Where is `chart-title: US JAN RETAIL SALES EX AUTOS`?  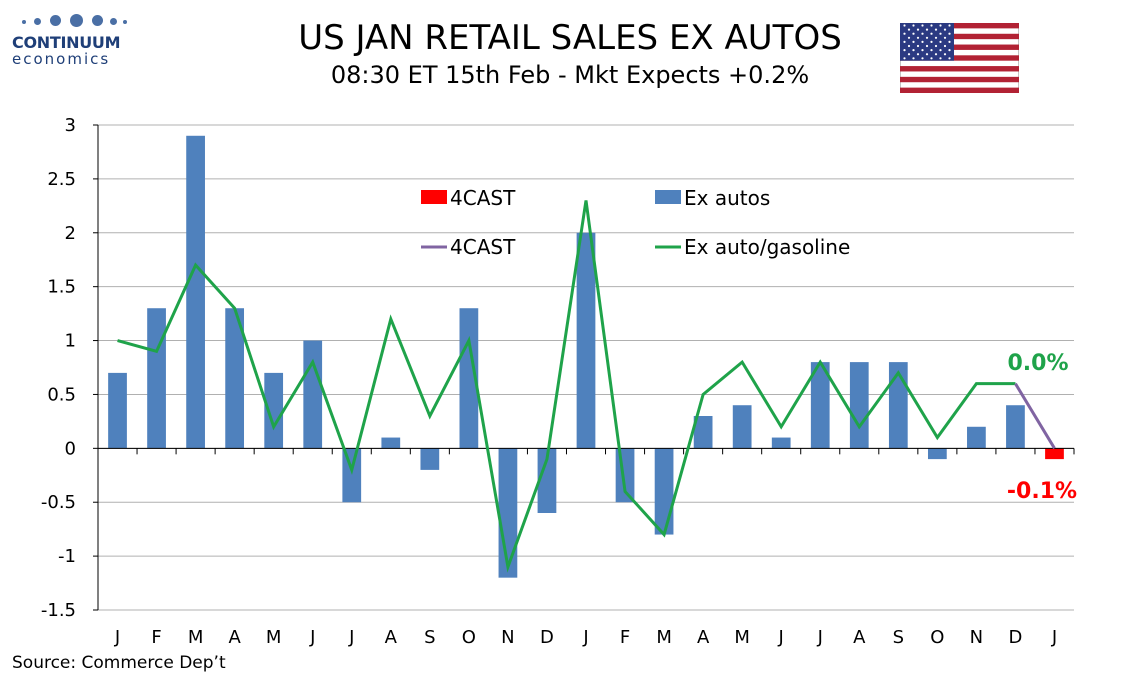 chart-title: US JAN RETAIL SALES EX AUTOS is located at coordinates (570, 38).